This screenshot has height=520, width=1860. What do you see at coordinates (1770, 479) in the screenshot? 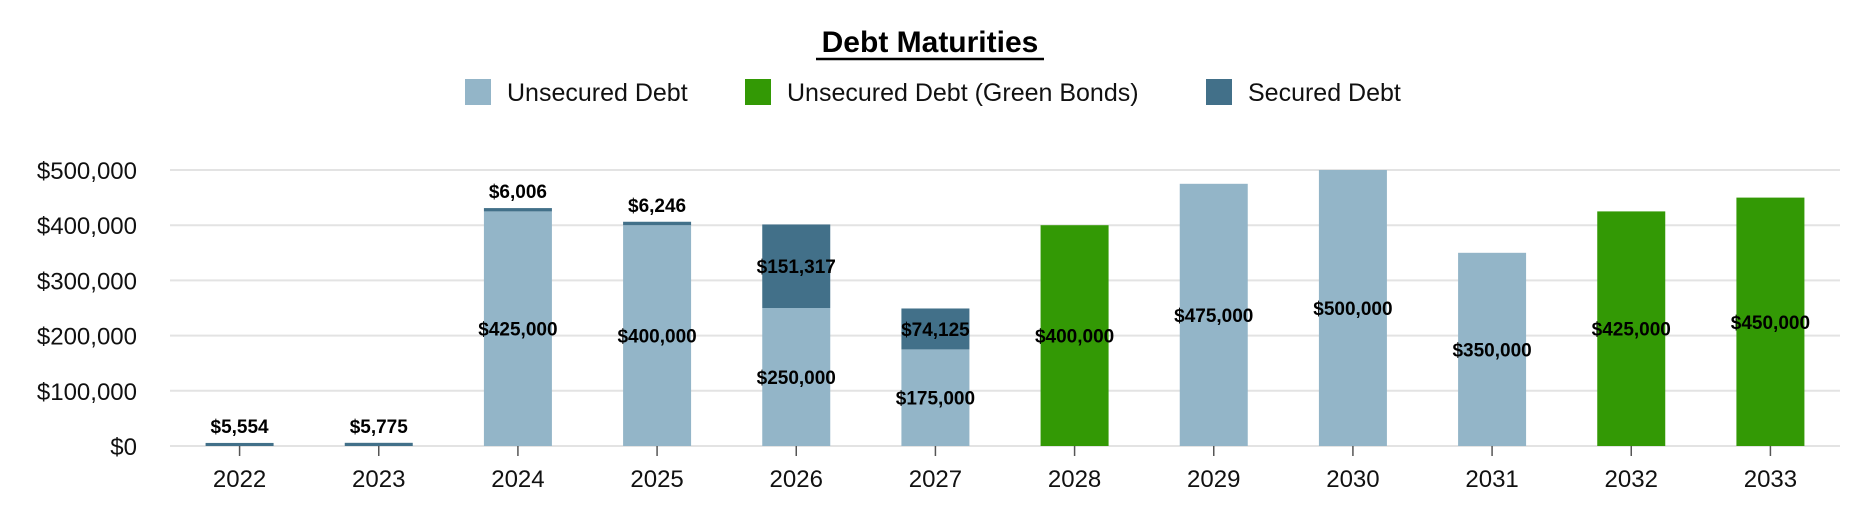
I see `x-tick-label: 2033` at bounding box center [1770, 479].